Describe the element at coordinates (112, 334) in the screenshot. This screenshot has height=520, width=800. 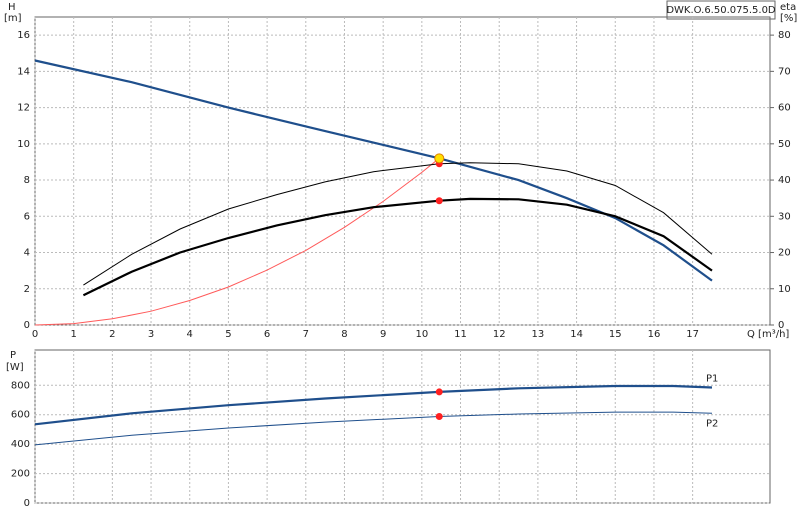
I see `x-tick-label: 2` at that location.